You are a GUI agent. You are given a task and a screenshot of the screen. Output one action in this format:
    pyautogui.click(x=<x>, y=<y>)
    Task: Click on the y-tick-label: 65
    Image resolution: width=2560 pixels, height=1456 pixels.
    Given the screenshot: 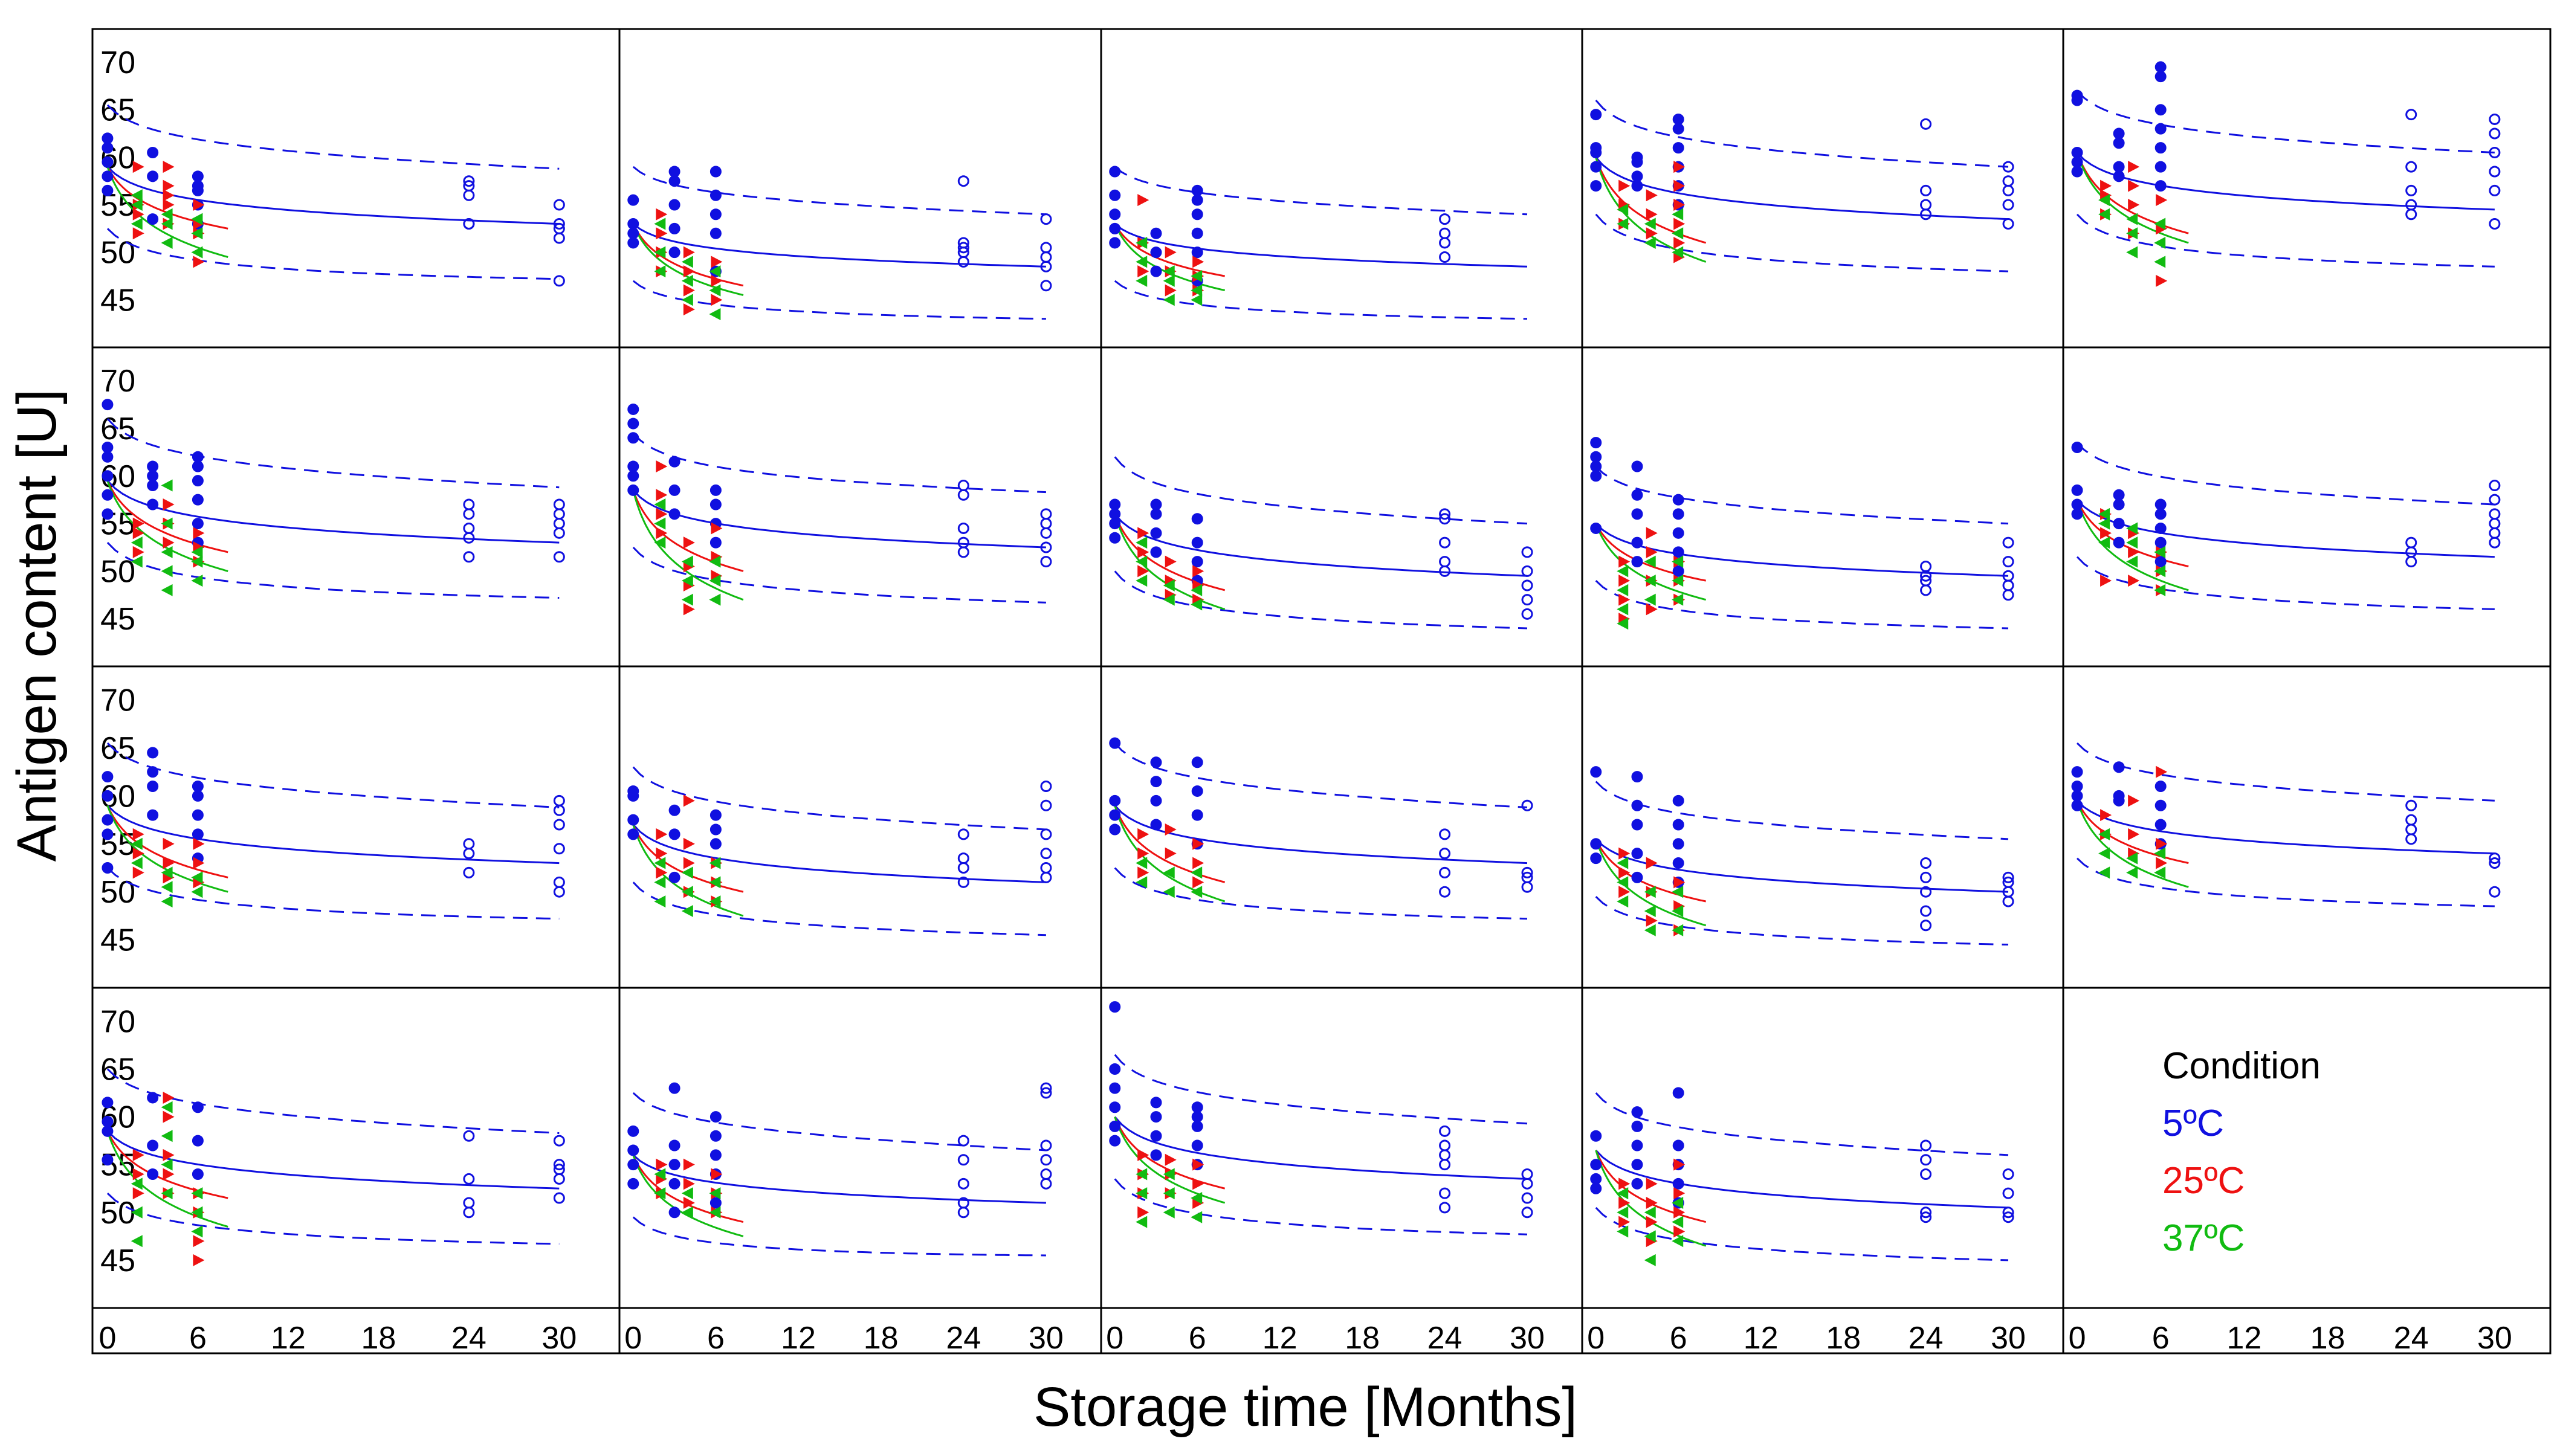 What is the action you would take?
    pyautogui.click(x=117, y=110)
    